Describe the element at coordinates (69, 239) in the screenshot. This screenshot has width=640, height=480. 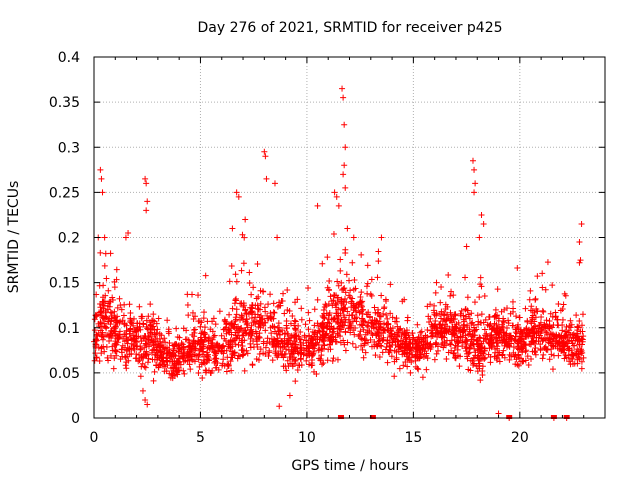
I see `y-tick-label: 0.2` at that location.